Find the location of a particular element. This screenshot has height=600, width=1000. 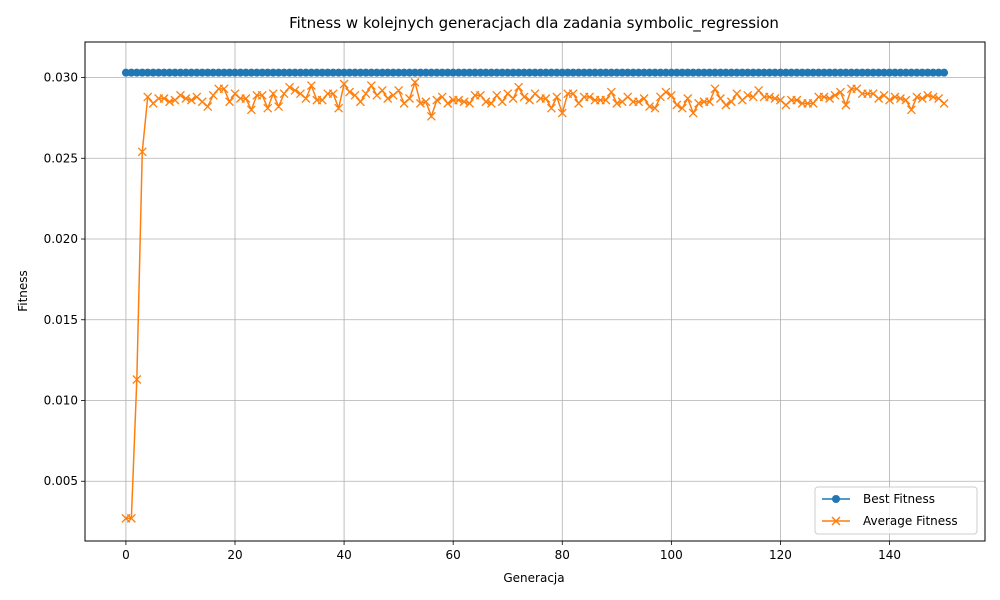

y-tick-label: 0.025 is located at coordinates (61, 158).